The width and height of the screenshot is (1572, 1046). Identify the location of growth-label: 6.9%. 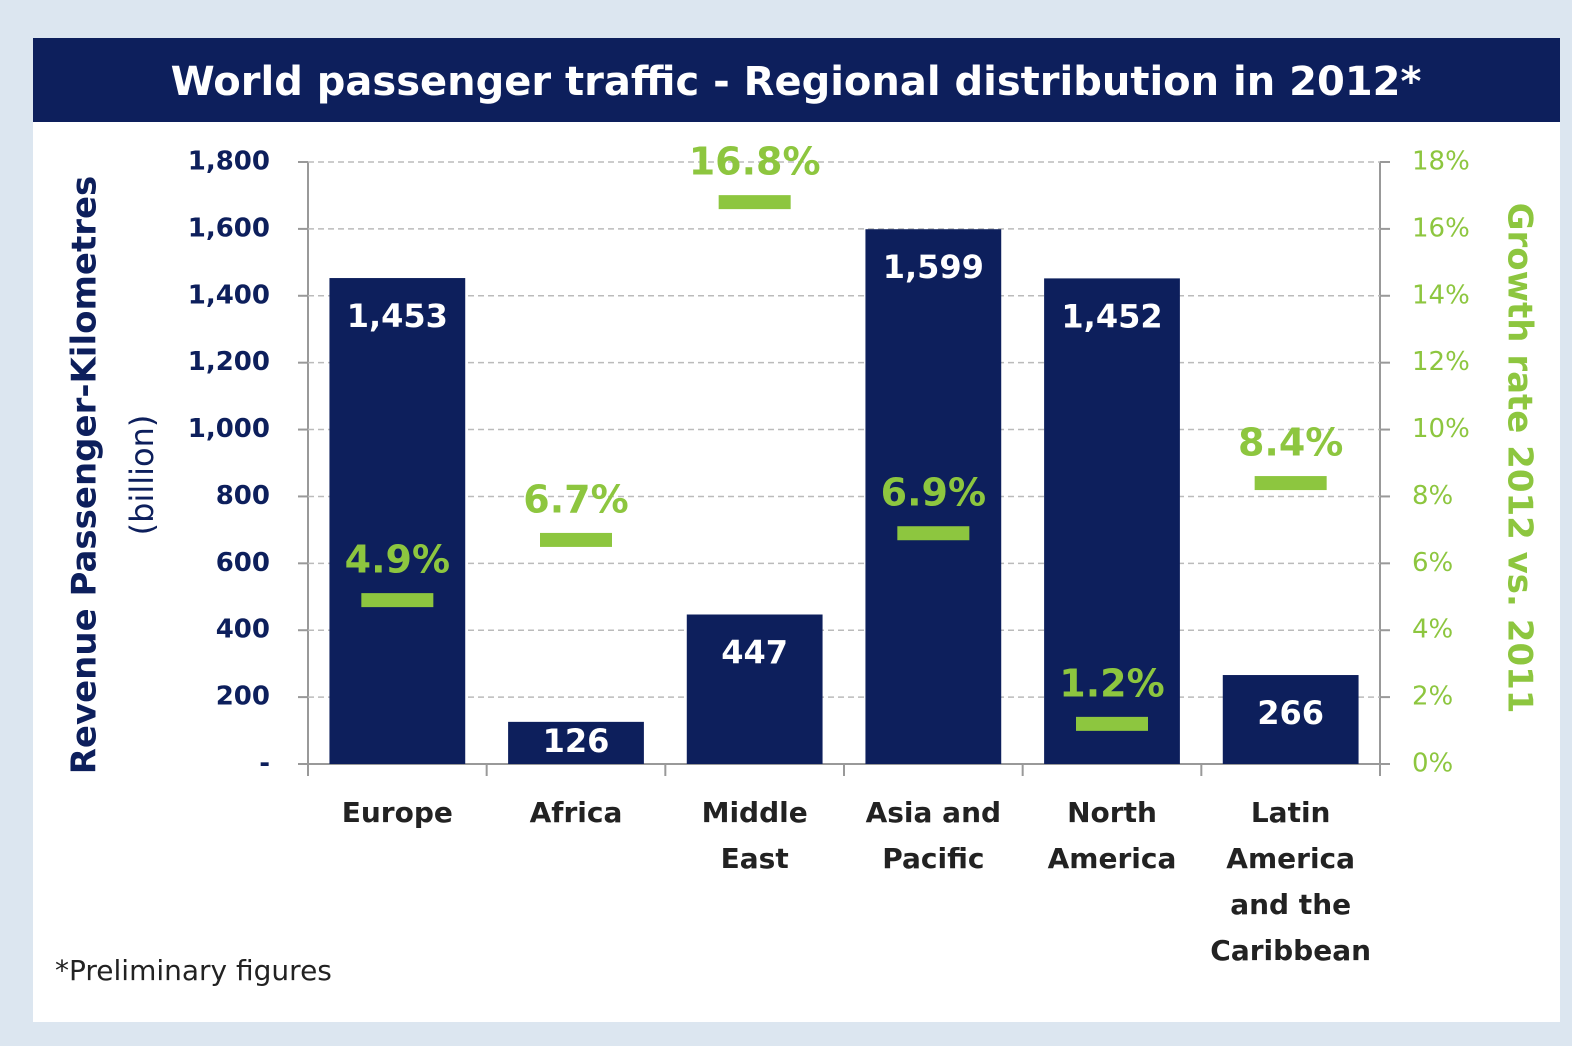
(933, 493).